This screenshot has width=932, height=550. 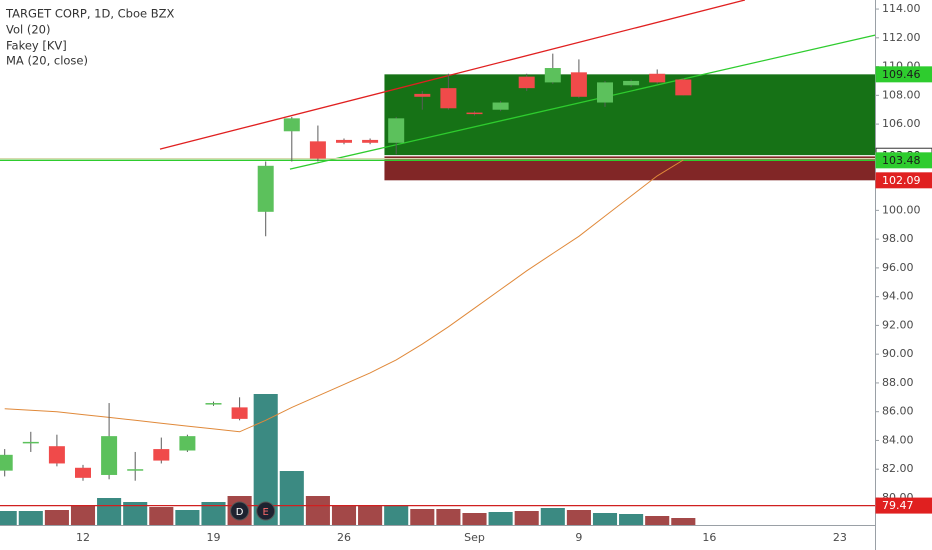 I want to click on indicator-label: MA (20, close), so click(x=47, y=61).